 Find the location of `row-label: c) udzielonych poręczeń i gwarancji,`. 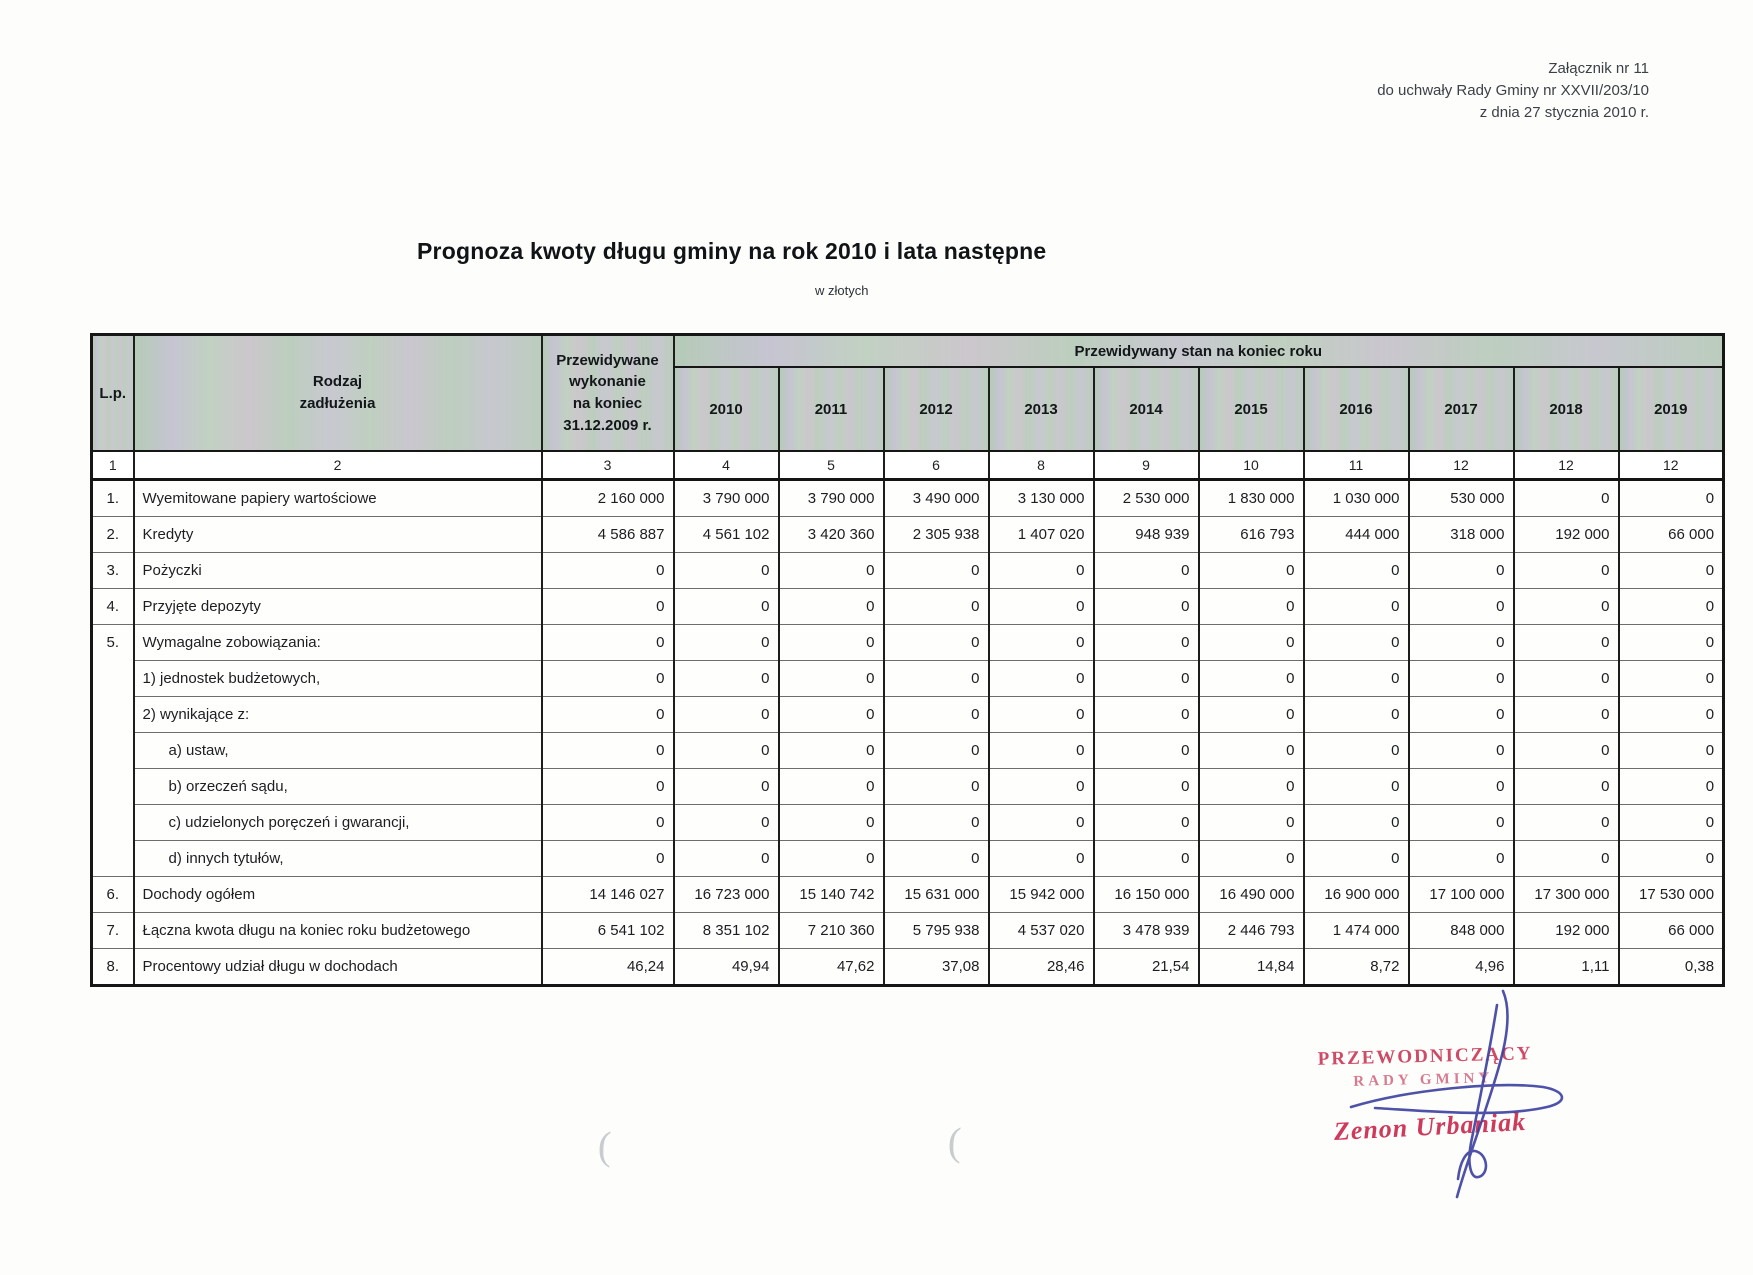

row-label: c) udzielonych poręczeń i gwarancji, is located at coordinates (337, 822).